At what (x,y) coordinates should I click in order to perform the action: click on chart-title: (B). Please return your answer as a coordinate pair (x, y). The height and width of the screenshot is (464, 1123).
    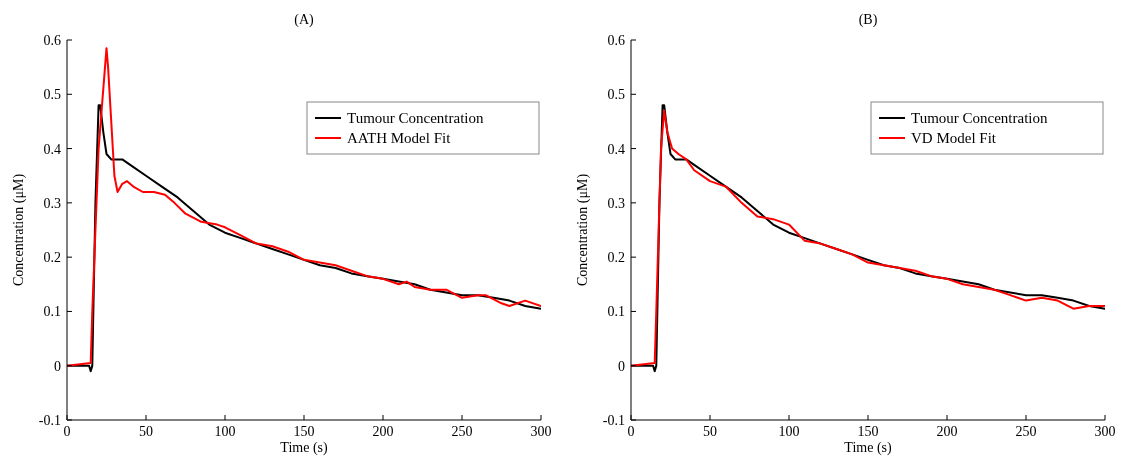
    Looking at the image, I should click on (868, 20).